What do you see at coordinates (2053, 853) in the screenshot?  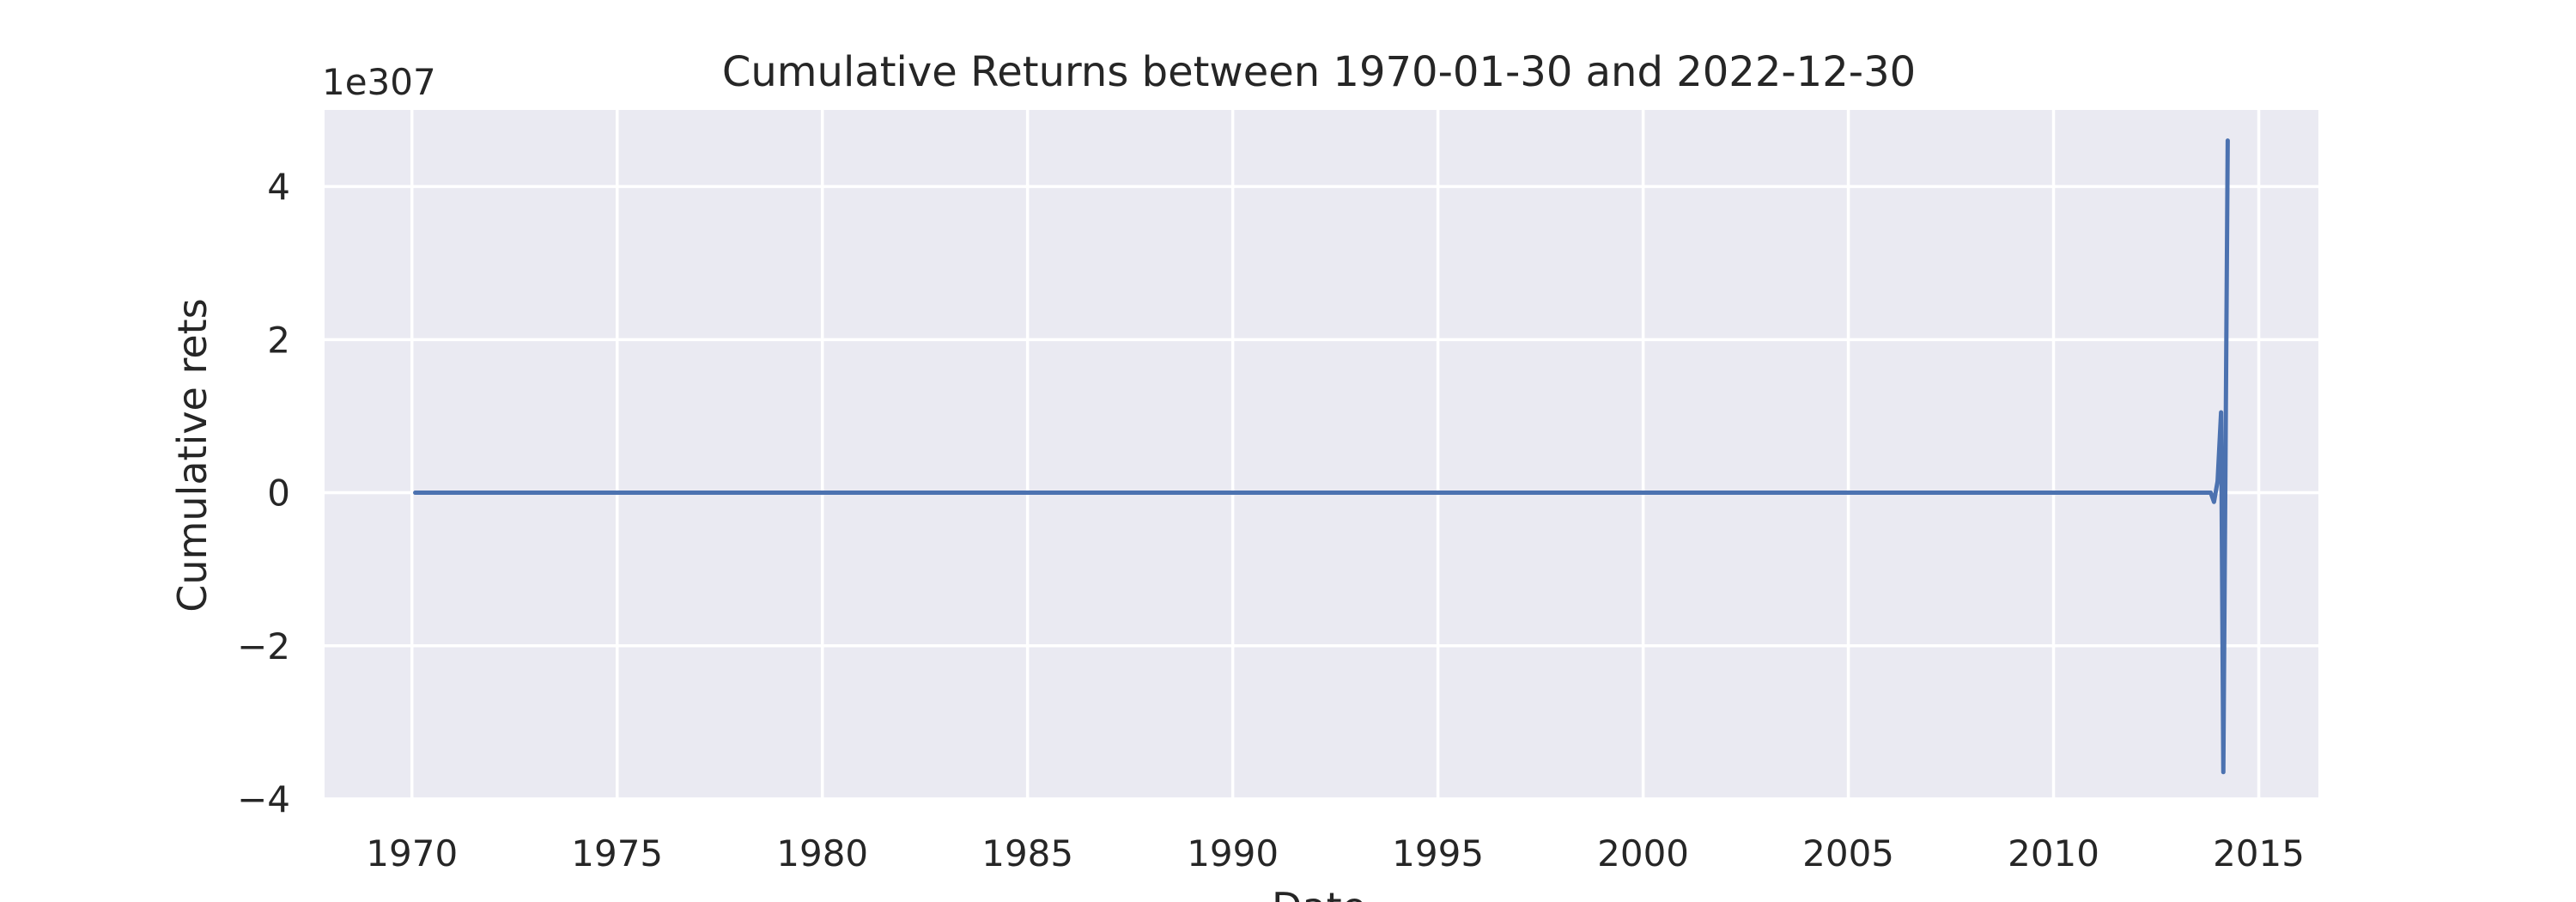 I see `x-tick-label: 2010` at bounding box center [2053, 853].